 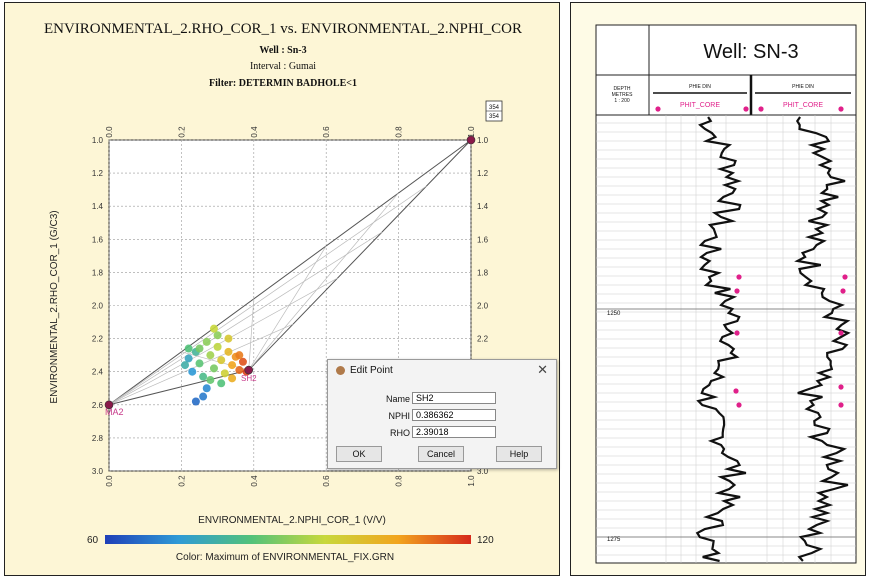 What do you see at coordinates (542, 369) in the screenshot?
I see `close-icon: ✕` at bounding box center [542, 369].